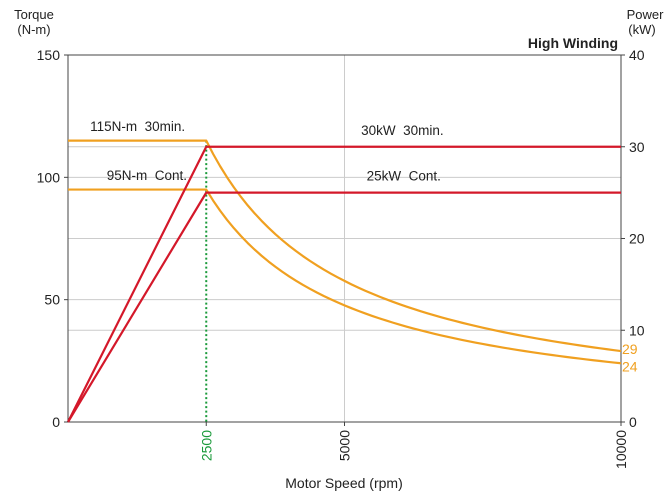 Image resolution: width=671 pixels, height=503 pixels. Describe the element at coordinates (56, 422) in the screenshot. I see `y-left-tick-label-0: 0` at that location.